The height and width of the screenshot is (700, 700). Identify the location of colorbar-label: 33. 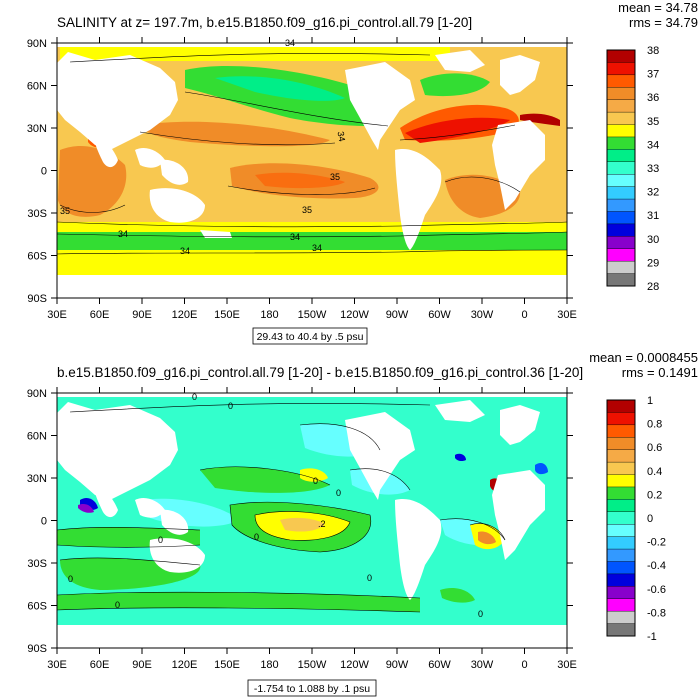
(653, 169).